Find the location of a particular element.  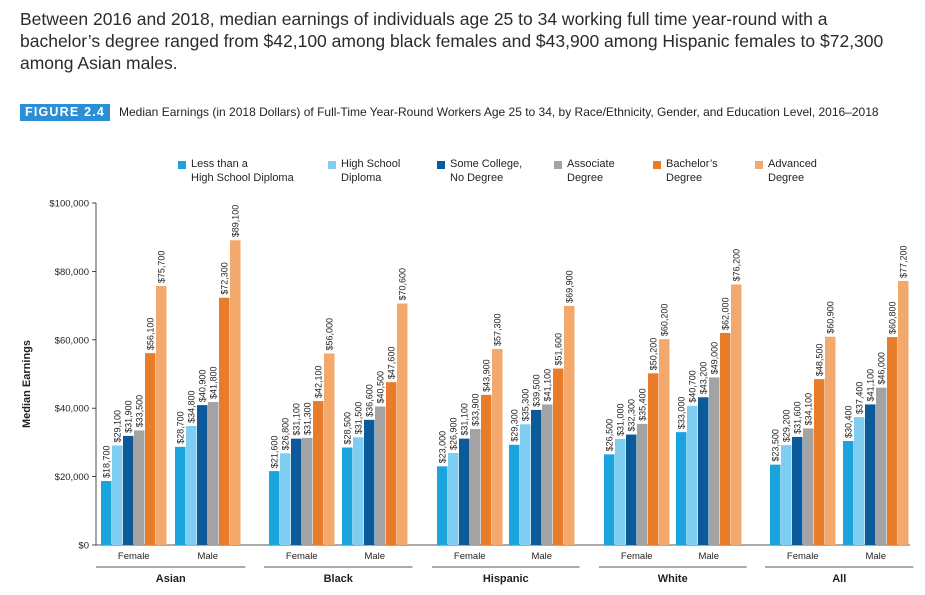

data-label: $29,200 is located at coordinates (786, 426).